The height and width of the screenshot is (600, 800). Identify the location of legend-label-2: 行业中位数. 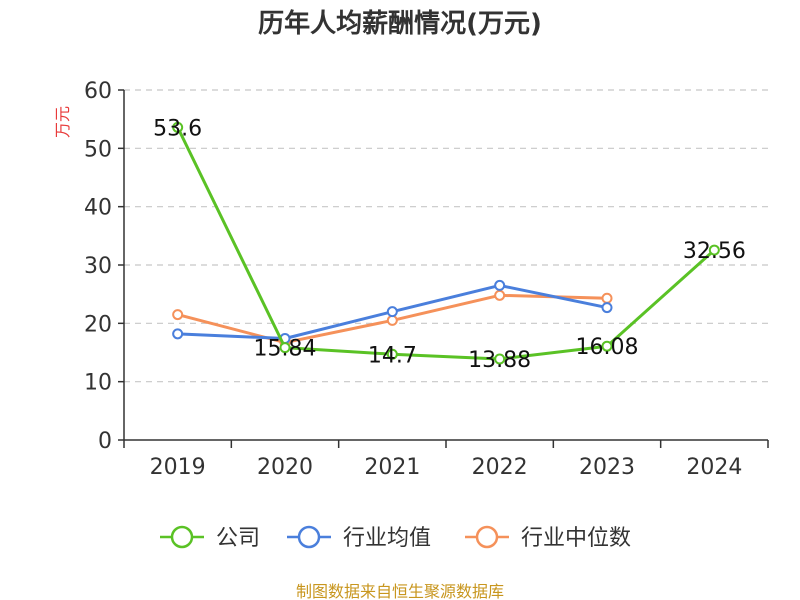
(576, 538).